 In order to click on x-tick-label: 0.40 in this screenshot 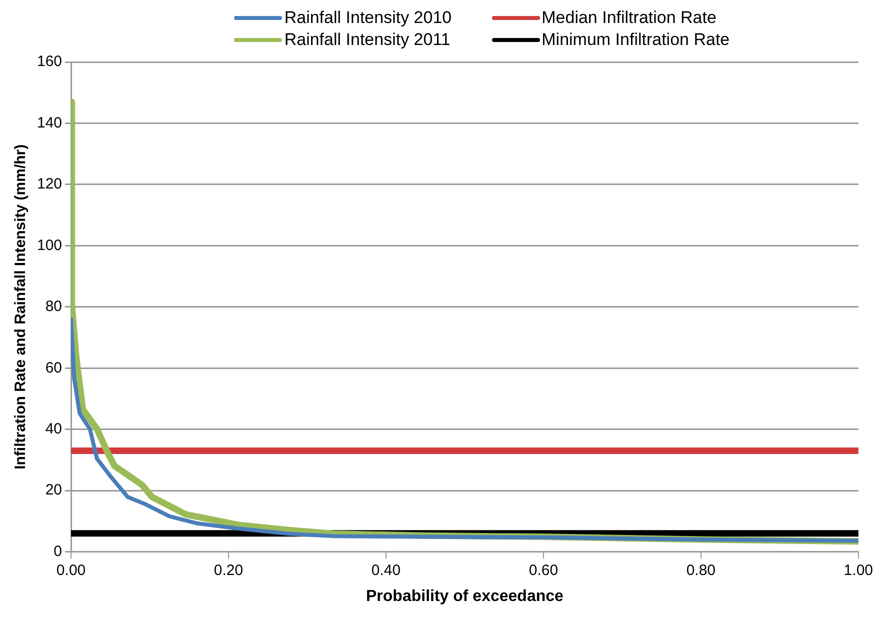, I will do `click(386, 570)`.